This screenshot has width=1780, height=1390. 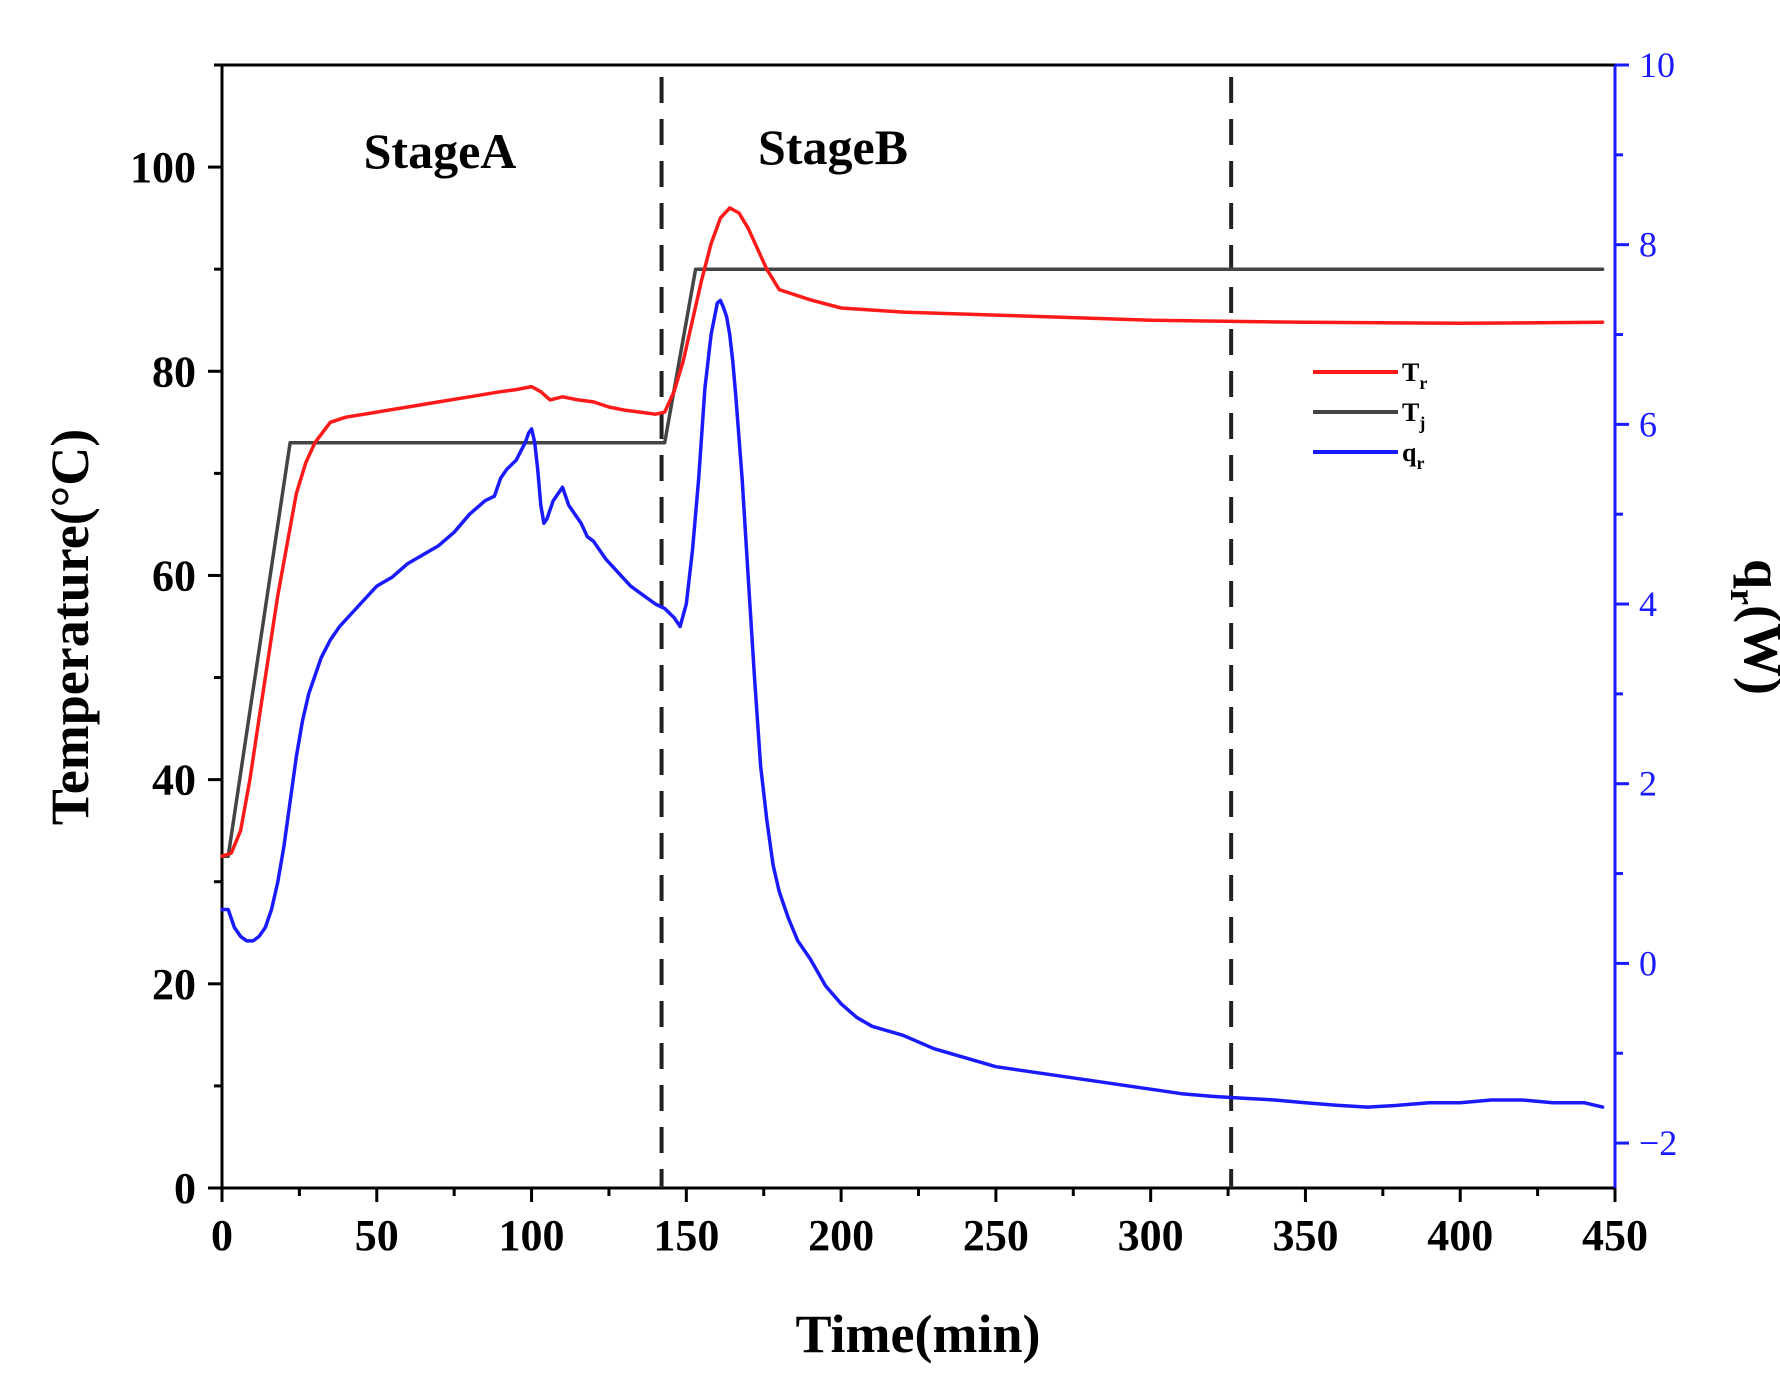 I want to click on x-tick-label: 400, so click(x=1460, y=1235).